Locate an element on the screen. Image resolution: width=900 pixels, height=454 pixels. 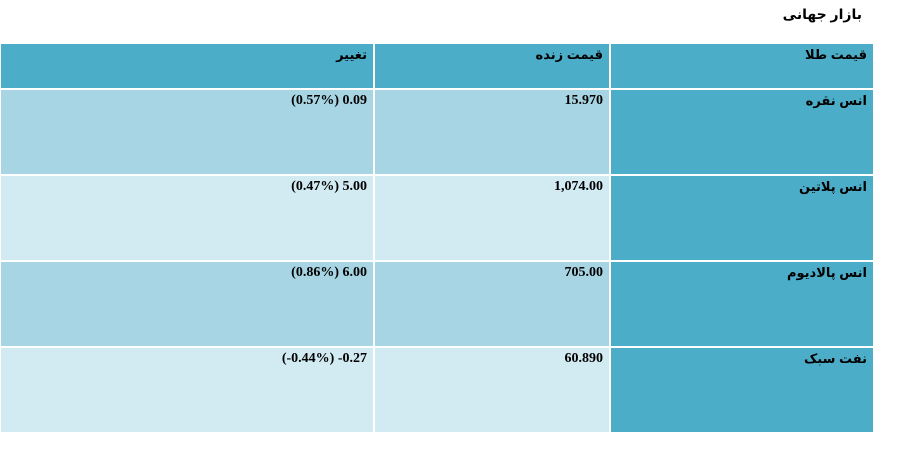
change-cell: (0.57%) 0.09 is located at coordinates (187, 132).